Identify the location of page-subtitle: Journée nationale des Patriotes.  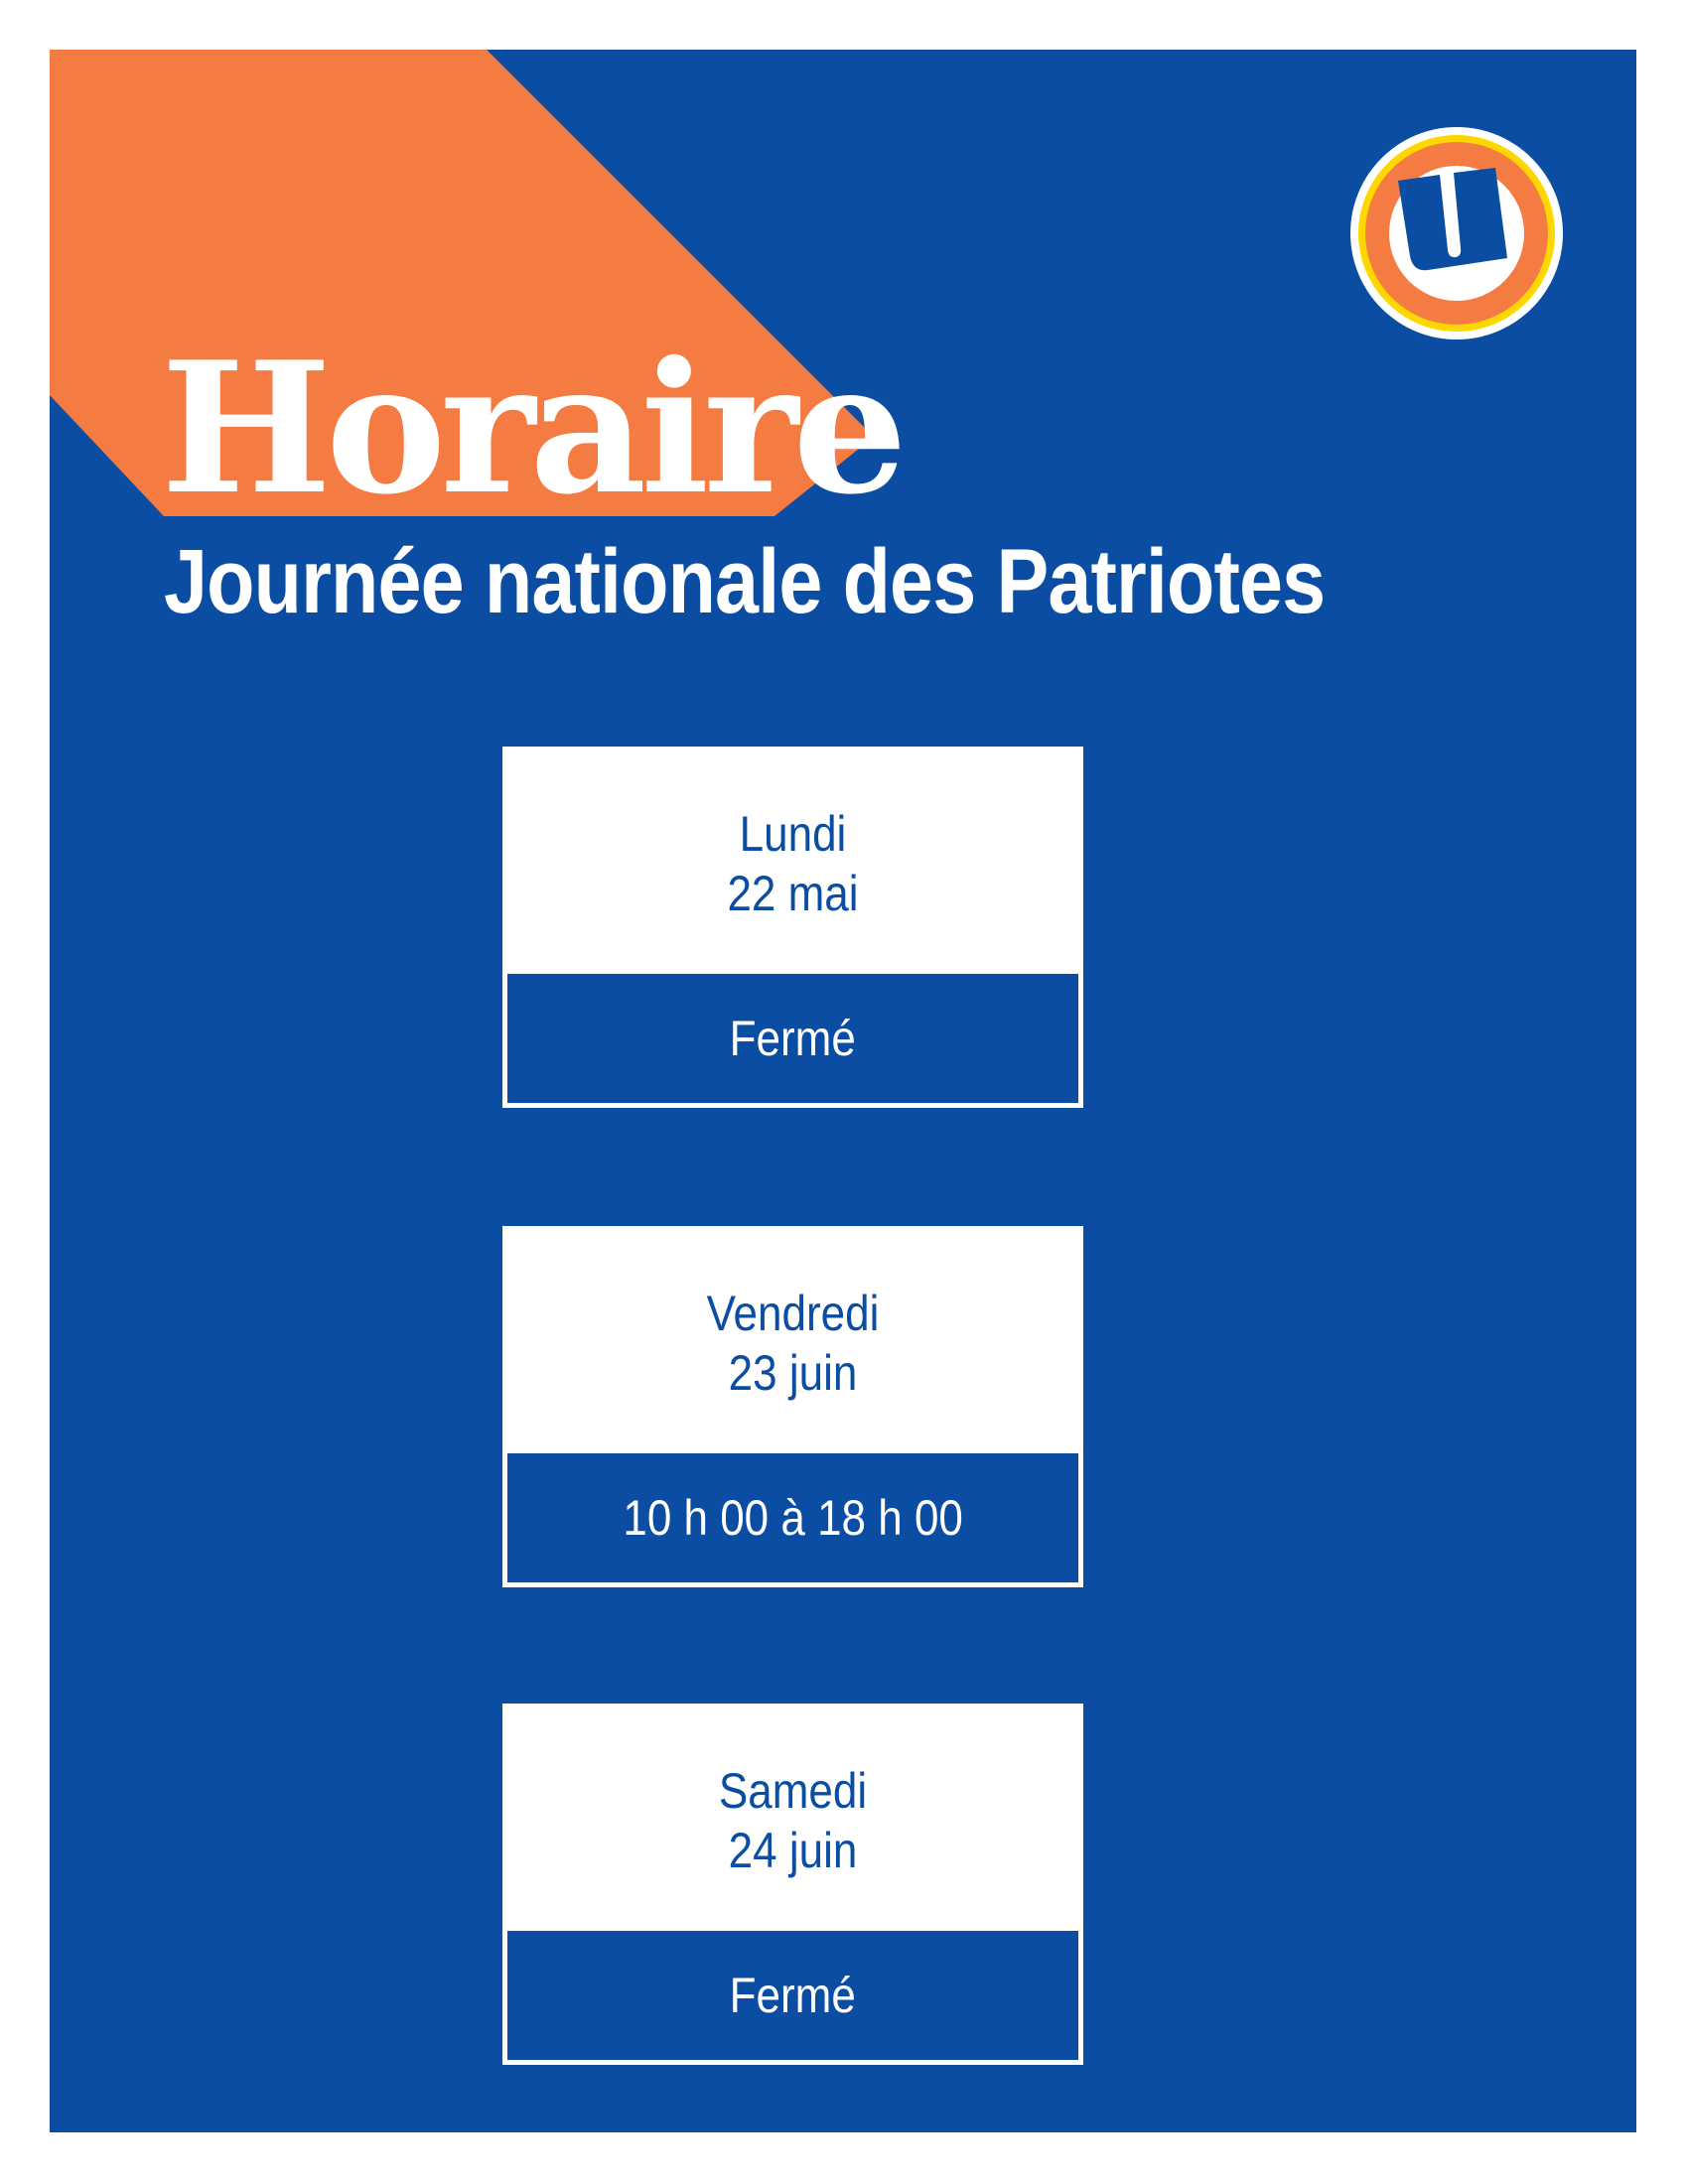
(745, 581).